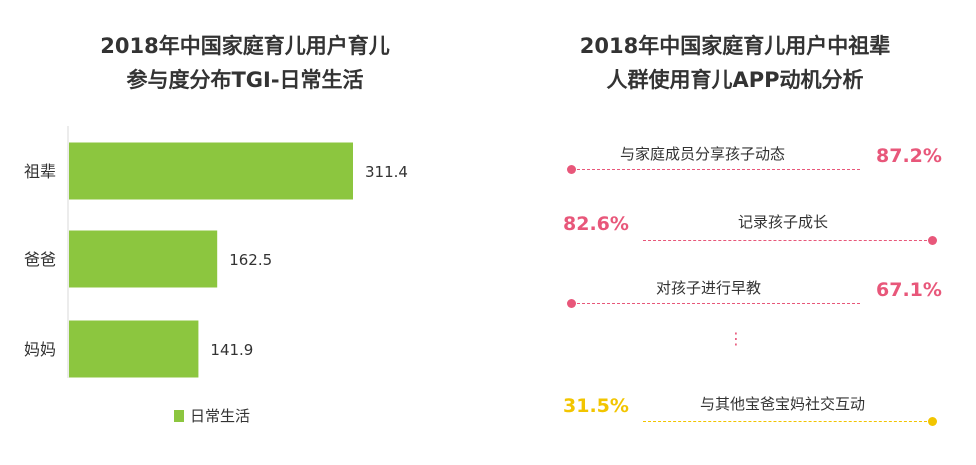  What do you see at coordinates (736, 338) in the screenshot?
I see `more-items-ellipsis: ⋮` at bounding box center [736, 338].